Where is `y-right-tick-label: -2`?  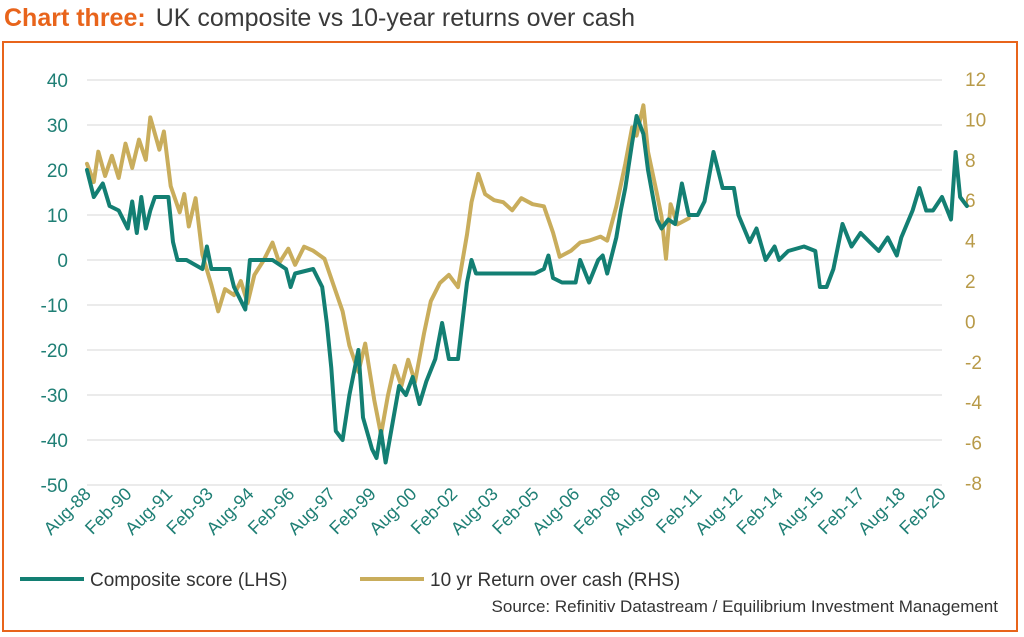
y-right-tick-label: -2 is located at coordinates (973, 363).